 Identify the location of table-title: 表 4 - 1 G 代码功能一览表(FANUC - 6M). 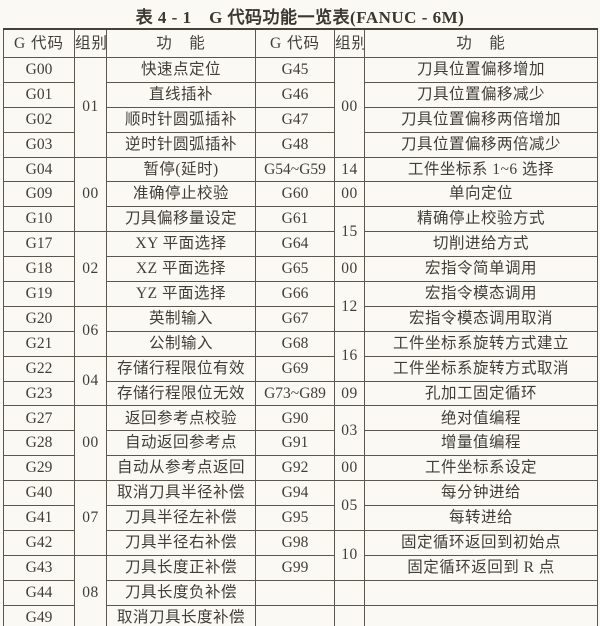
(300, 17).